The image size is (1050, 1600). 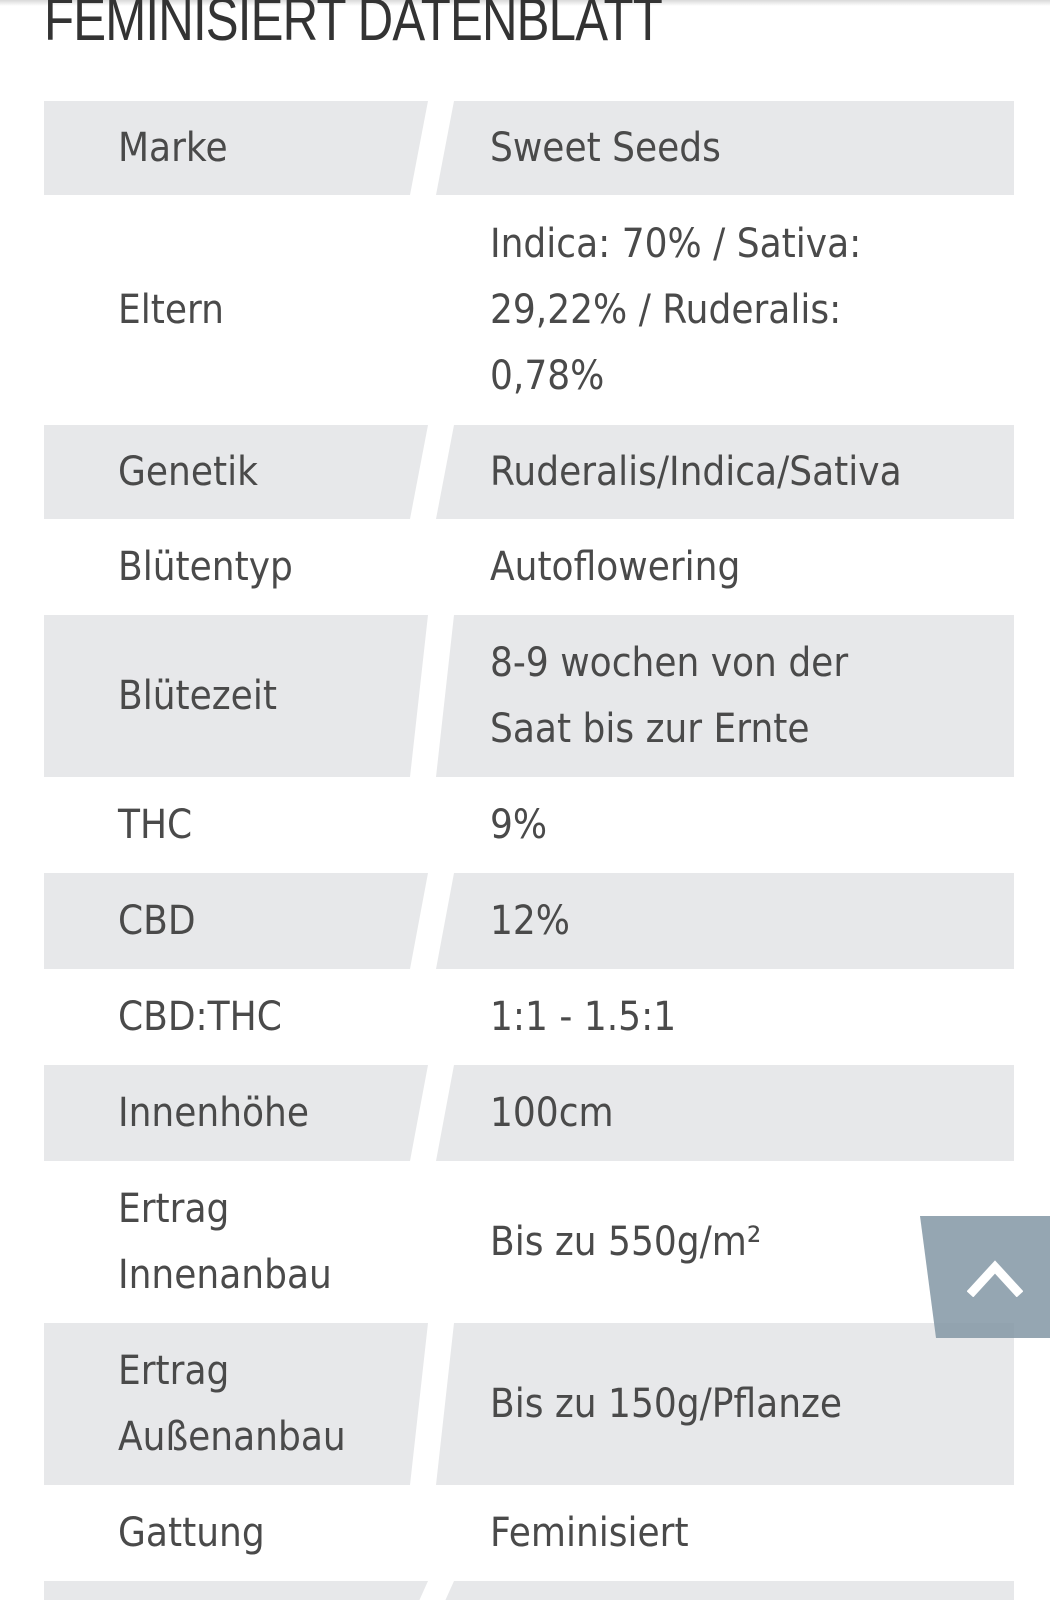 What do you see at coordinates (188, 472) in the screenshot?
I see `row-label: Genetik` at bounding box center [188, 472].